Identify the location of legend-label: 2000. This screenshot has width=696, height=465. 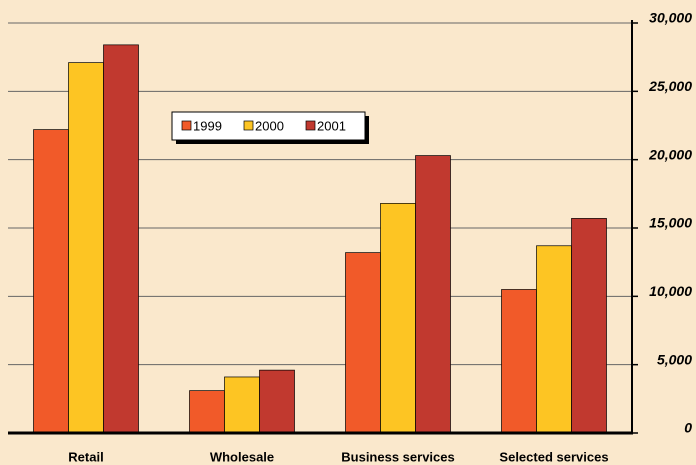
(269, 125).